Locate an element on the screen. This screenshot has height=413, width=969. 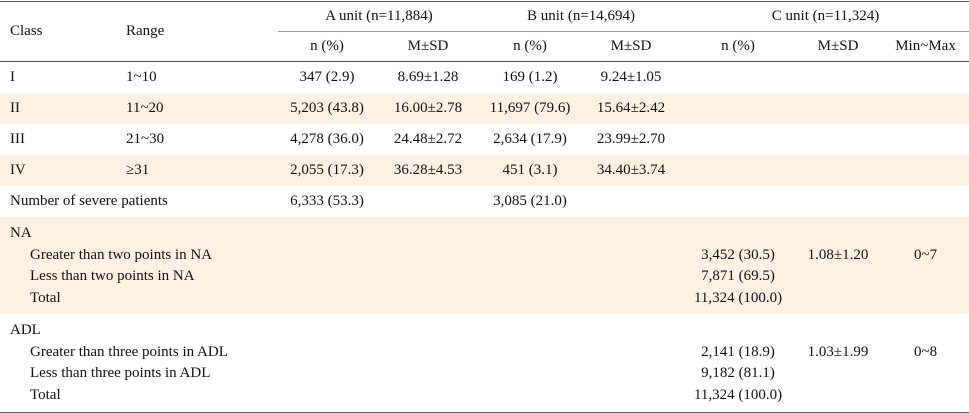
a-msd-cell: 16.00±2.78 is located at coordinates (428, 108).